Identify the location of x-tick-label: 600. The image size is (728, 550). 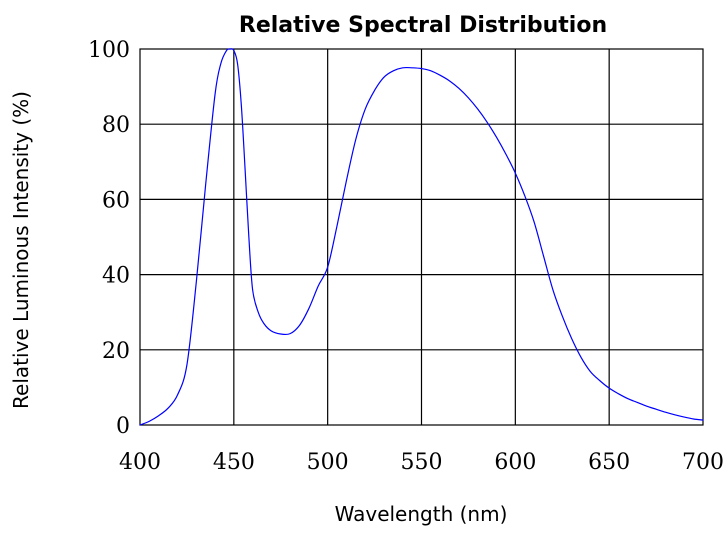
(515, 462).